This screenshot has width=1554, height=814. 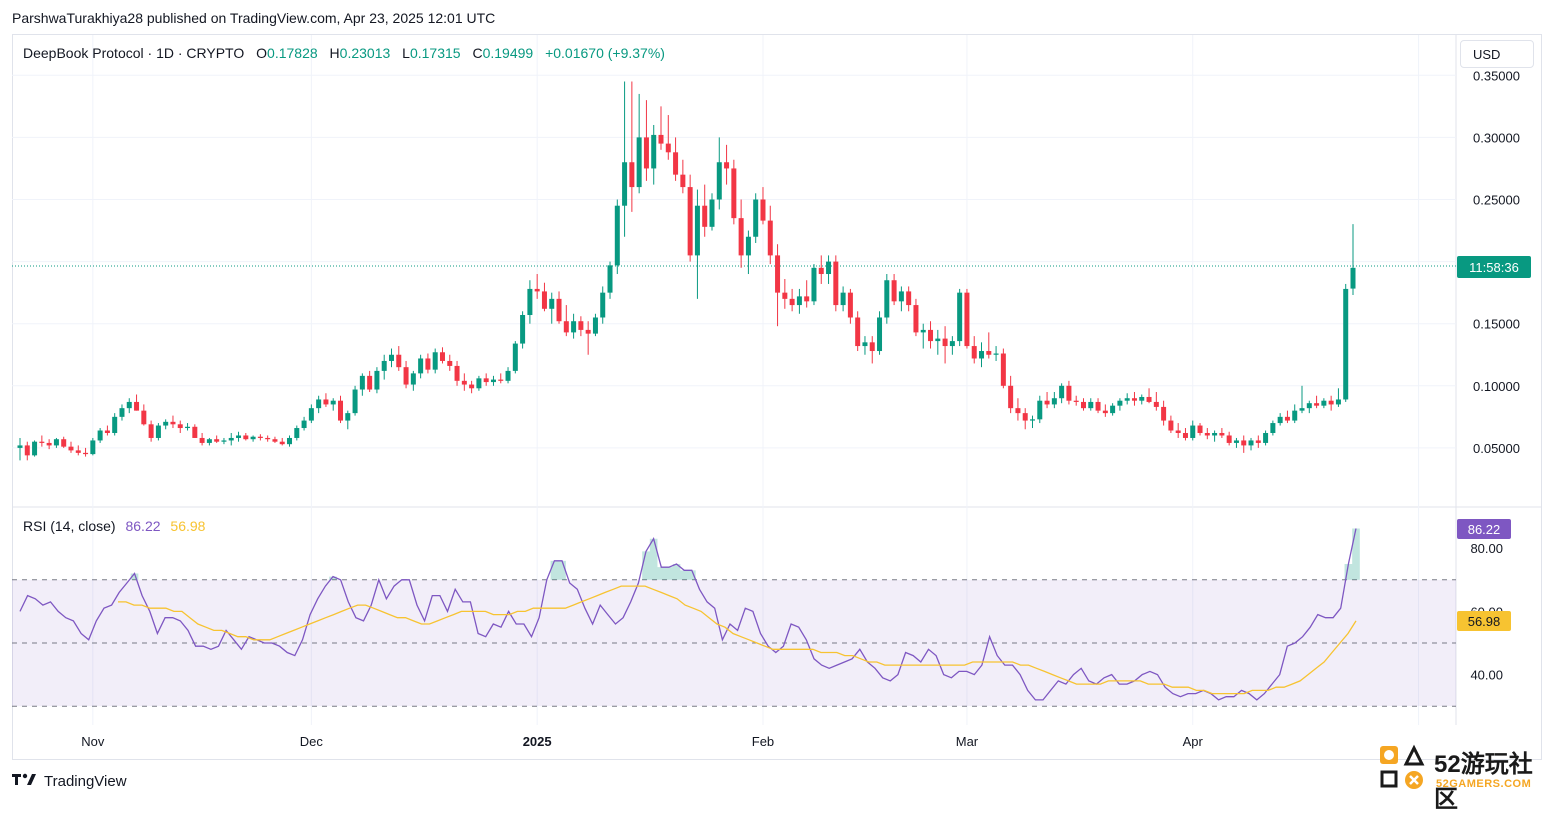 I want to click on watermark-logo-icon, so click(x=1402, y=766).